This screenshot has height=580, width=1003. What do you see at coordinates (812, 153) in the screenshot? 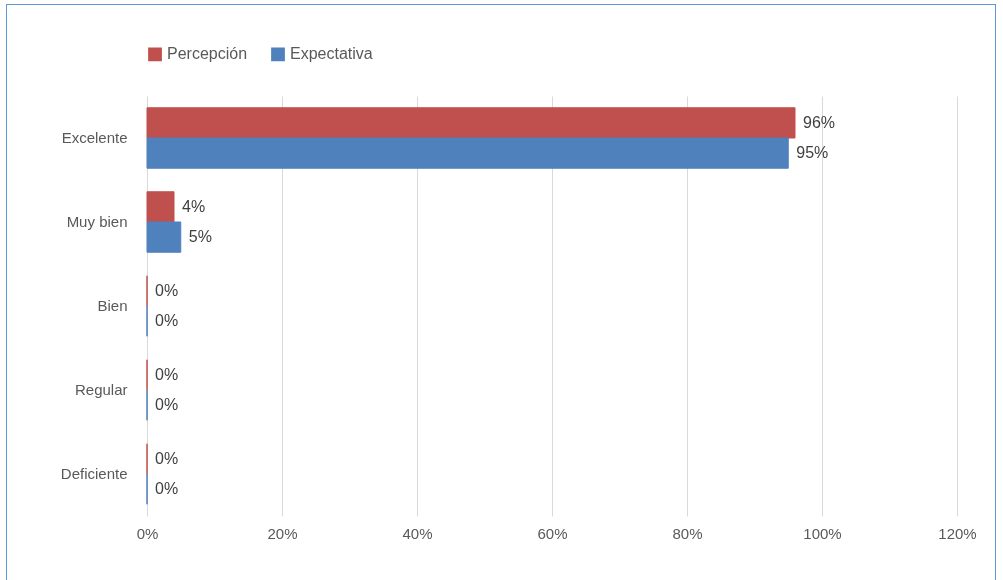
I see `data-label: 95%` at bounding box center [812, 153].